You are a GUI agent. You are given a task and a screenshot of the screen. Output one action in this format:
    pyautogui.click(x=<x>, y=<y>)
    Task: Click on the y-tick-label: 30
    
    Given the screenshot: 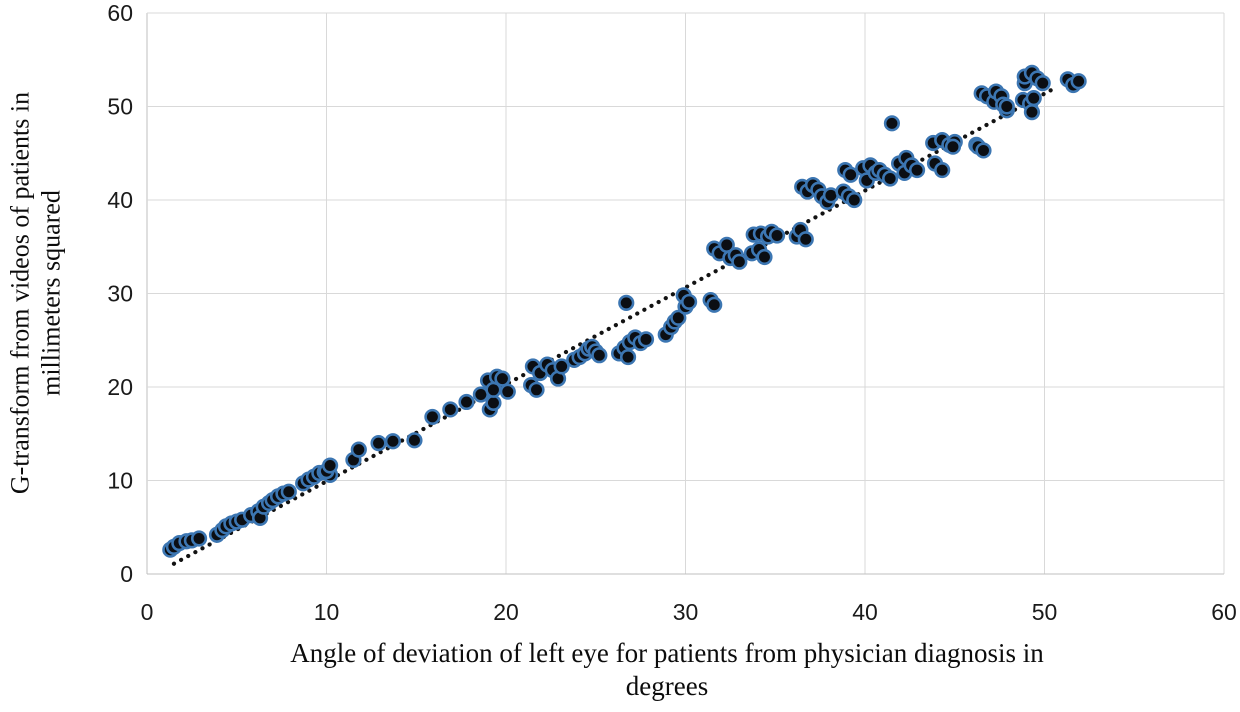 What is the action you would take?
    pyautogui.click(x=120, y=294)
    